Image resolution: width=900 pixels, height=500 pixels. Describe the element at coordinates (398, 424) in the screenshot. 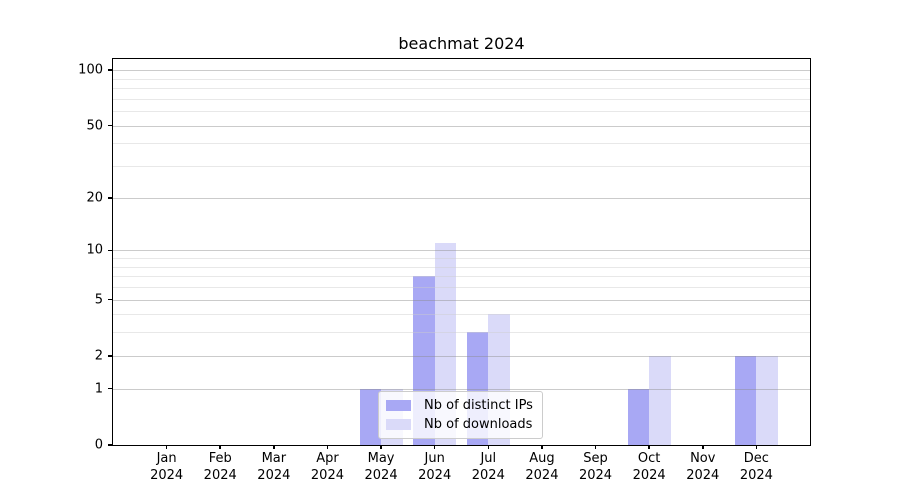

I see `legend-swatch-downloads` at that location.